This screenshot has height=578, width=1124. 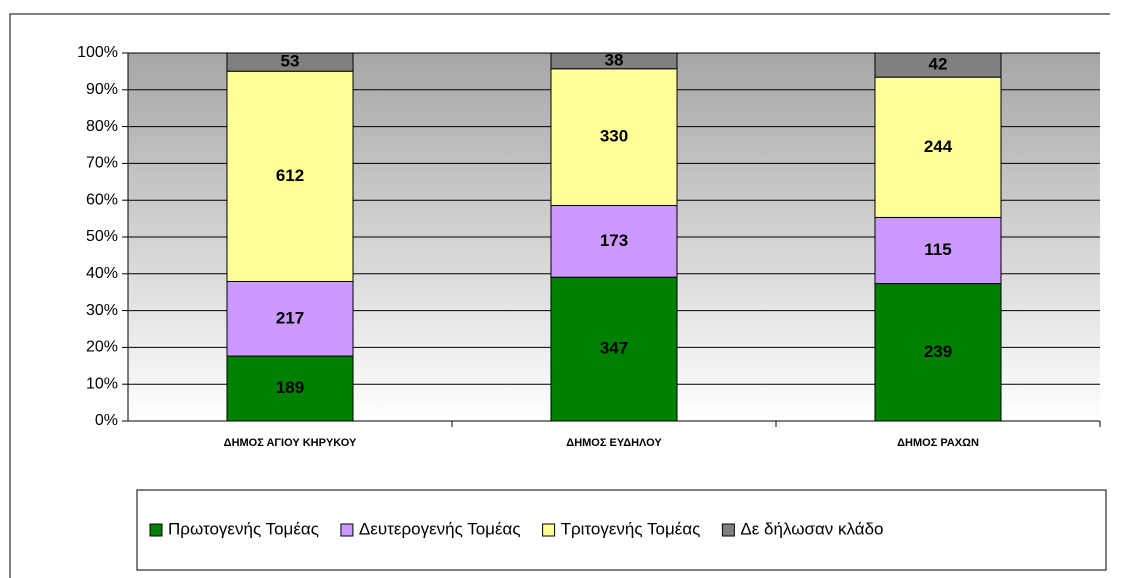 What do you see at coordinates (102, 310) in the screenshot?
I see `y-tick-label: 30%` at bounding box center [102, 310].